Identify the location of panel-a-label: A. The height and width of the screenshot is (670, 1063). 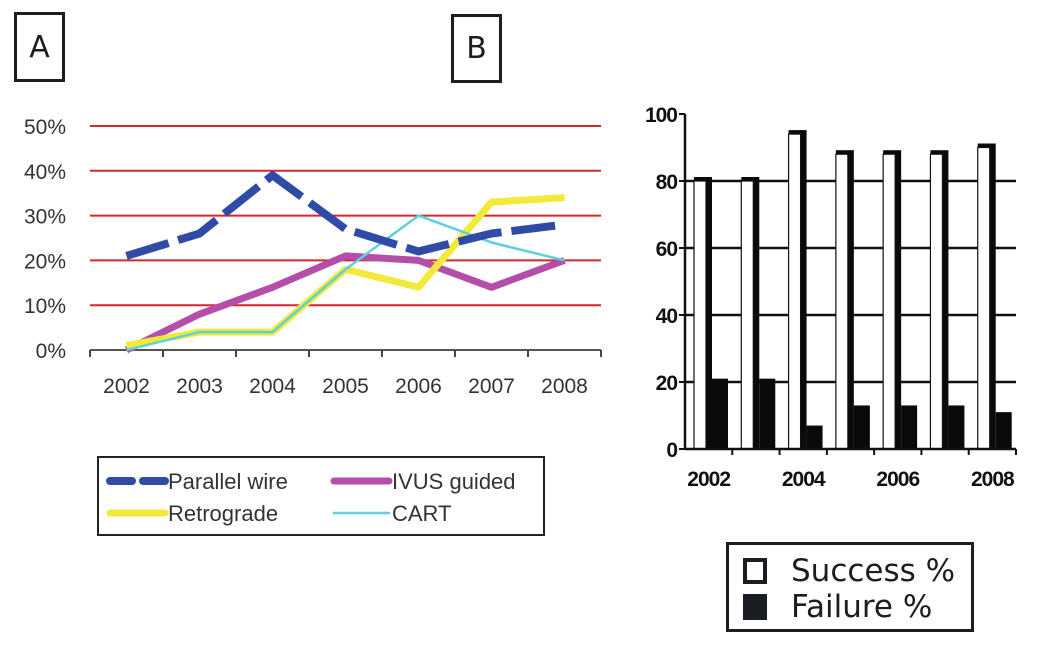
(39, 47).